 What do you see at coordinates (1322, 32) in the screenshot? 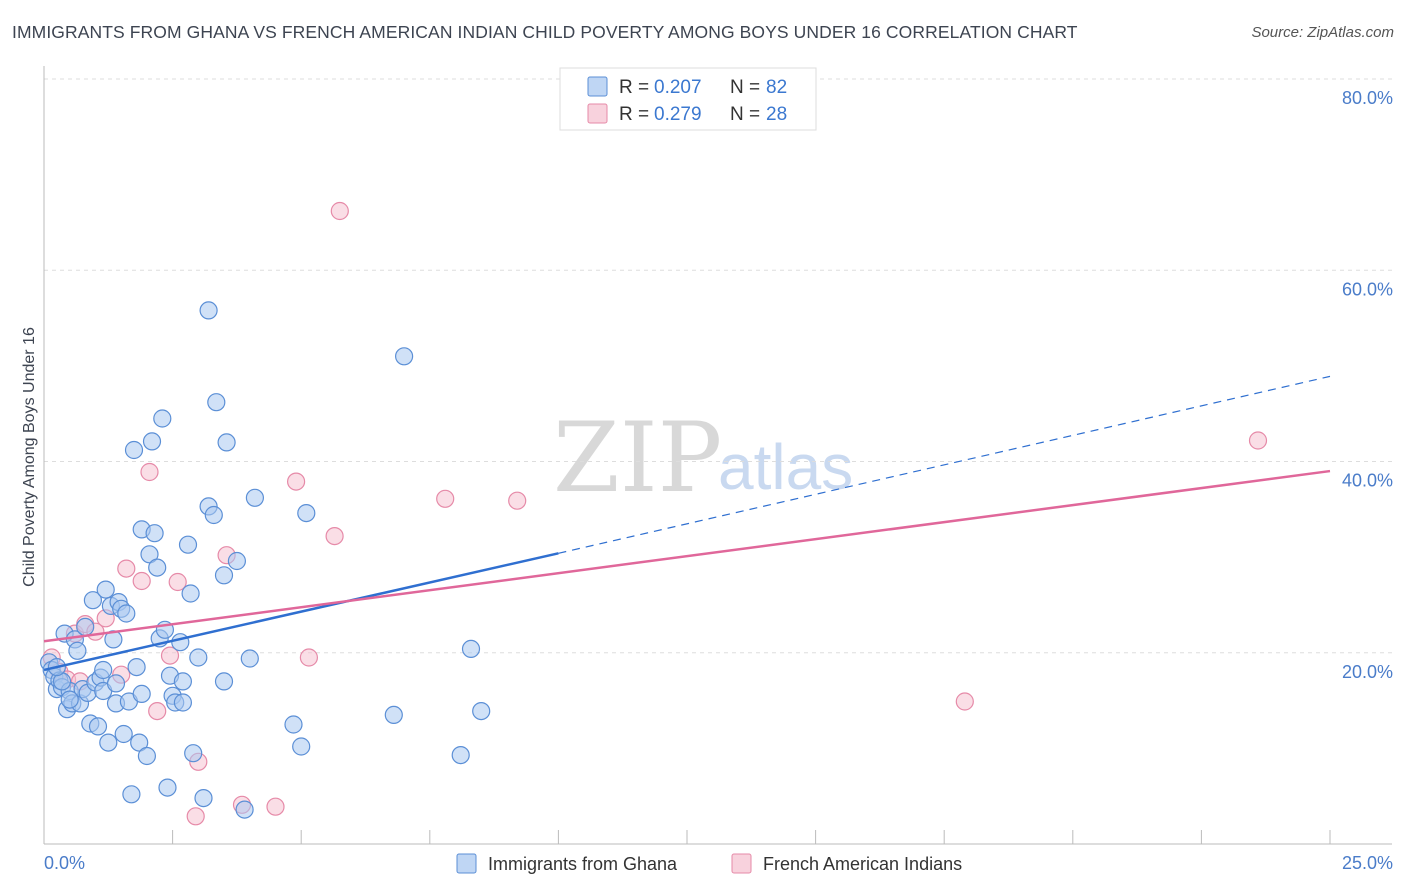
I see `source-label: Source: ZipAtlas.com` at bounding box center [1322, 32].